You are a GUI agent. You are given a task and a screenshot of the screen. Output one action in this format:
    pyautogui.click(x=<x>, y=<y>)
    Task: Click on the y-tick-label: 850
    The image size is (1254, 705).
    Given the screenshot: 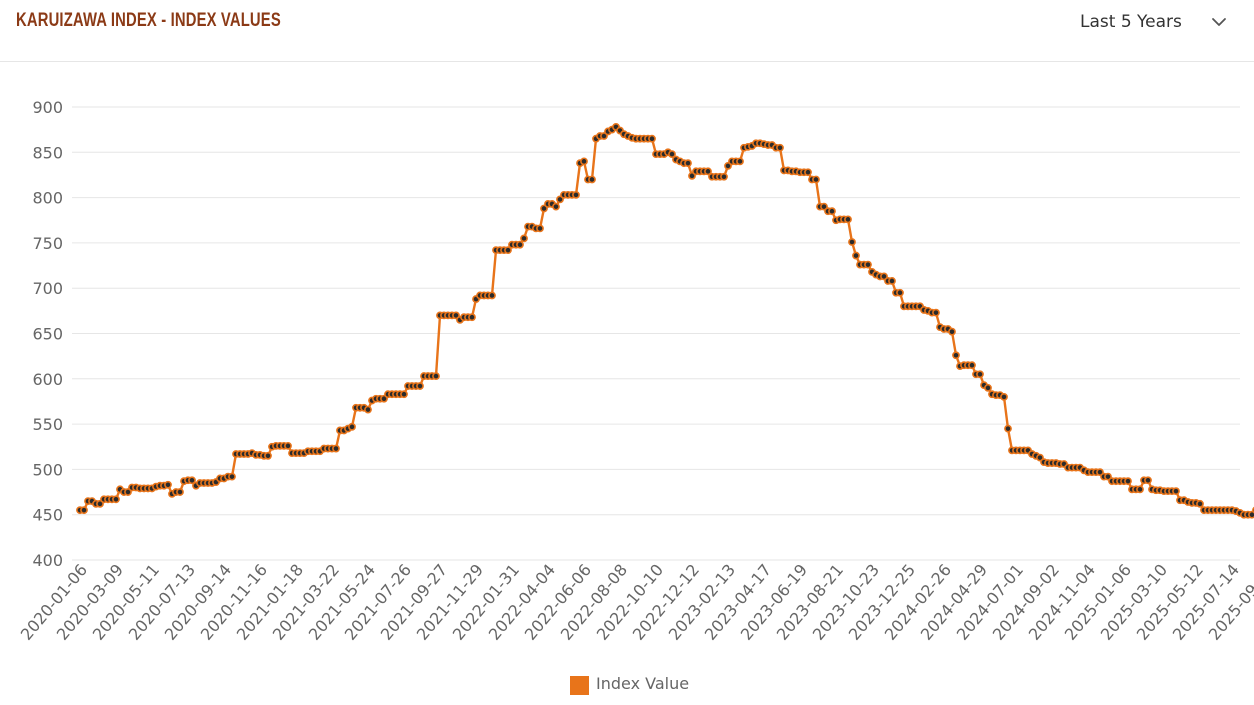 What is the action you would take?
    pyautogui.click(x=47, y=152)
    